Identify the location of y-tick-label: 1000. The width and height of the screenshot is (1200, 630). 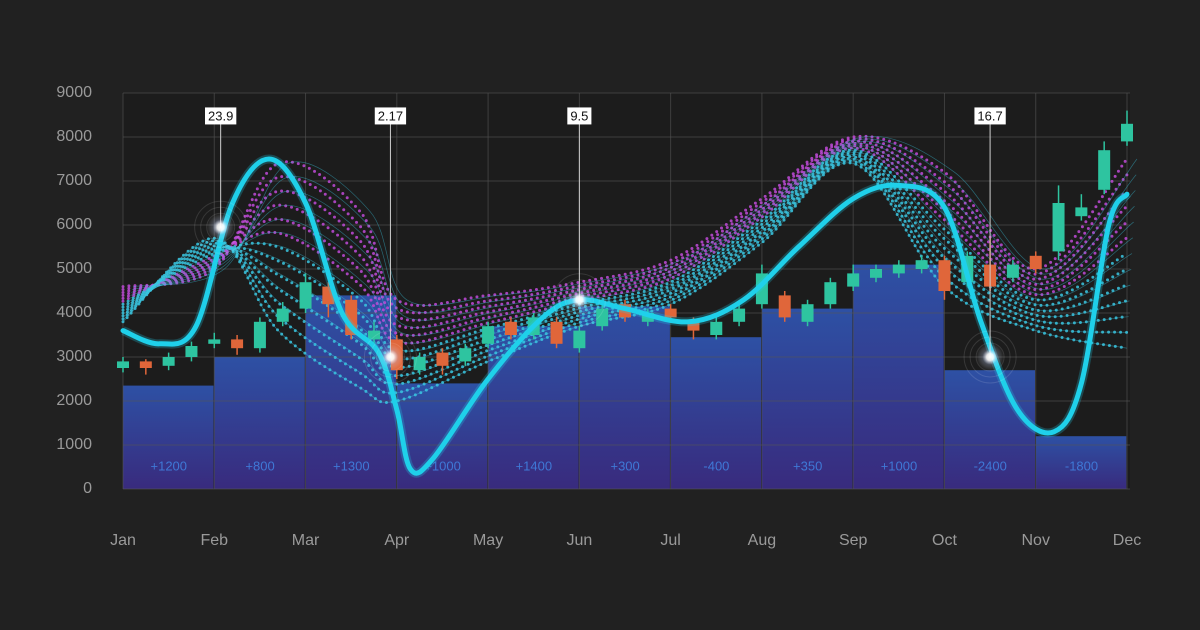
(74, 444).